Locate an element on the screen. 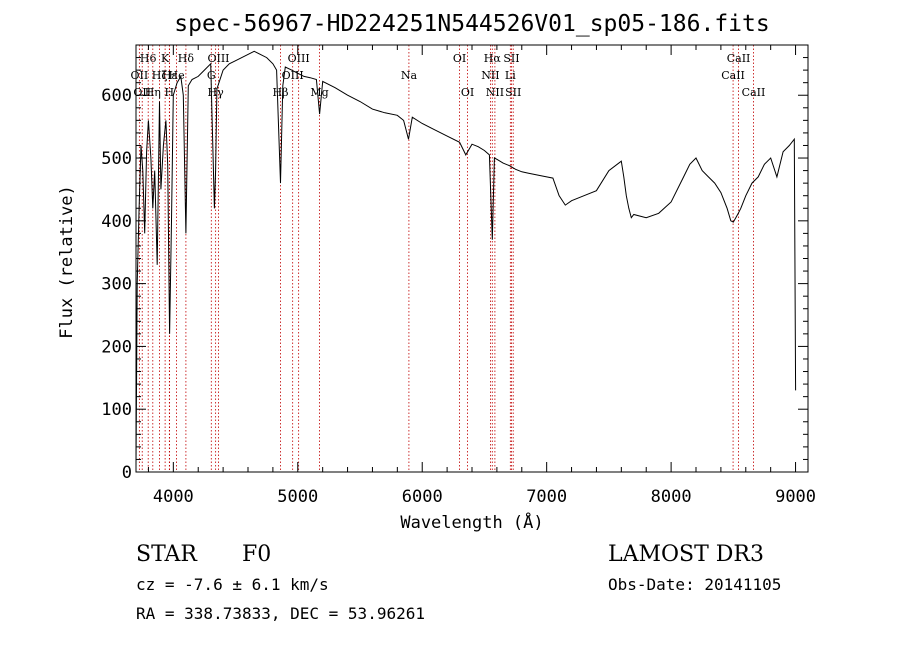  line-marker-label-24: SII is located at coordinates (511, 58).